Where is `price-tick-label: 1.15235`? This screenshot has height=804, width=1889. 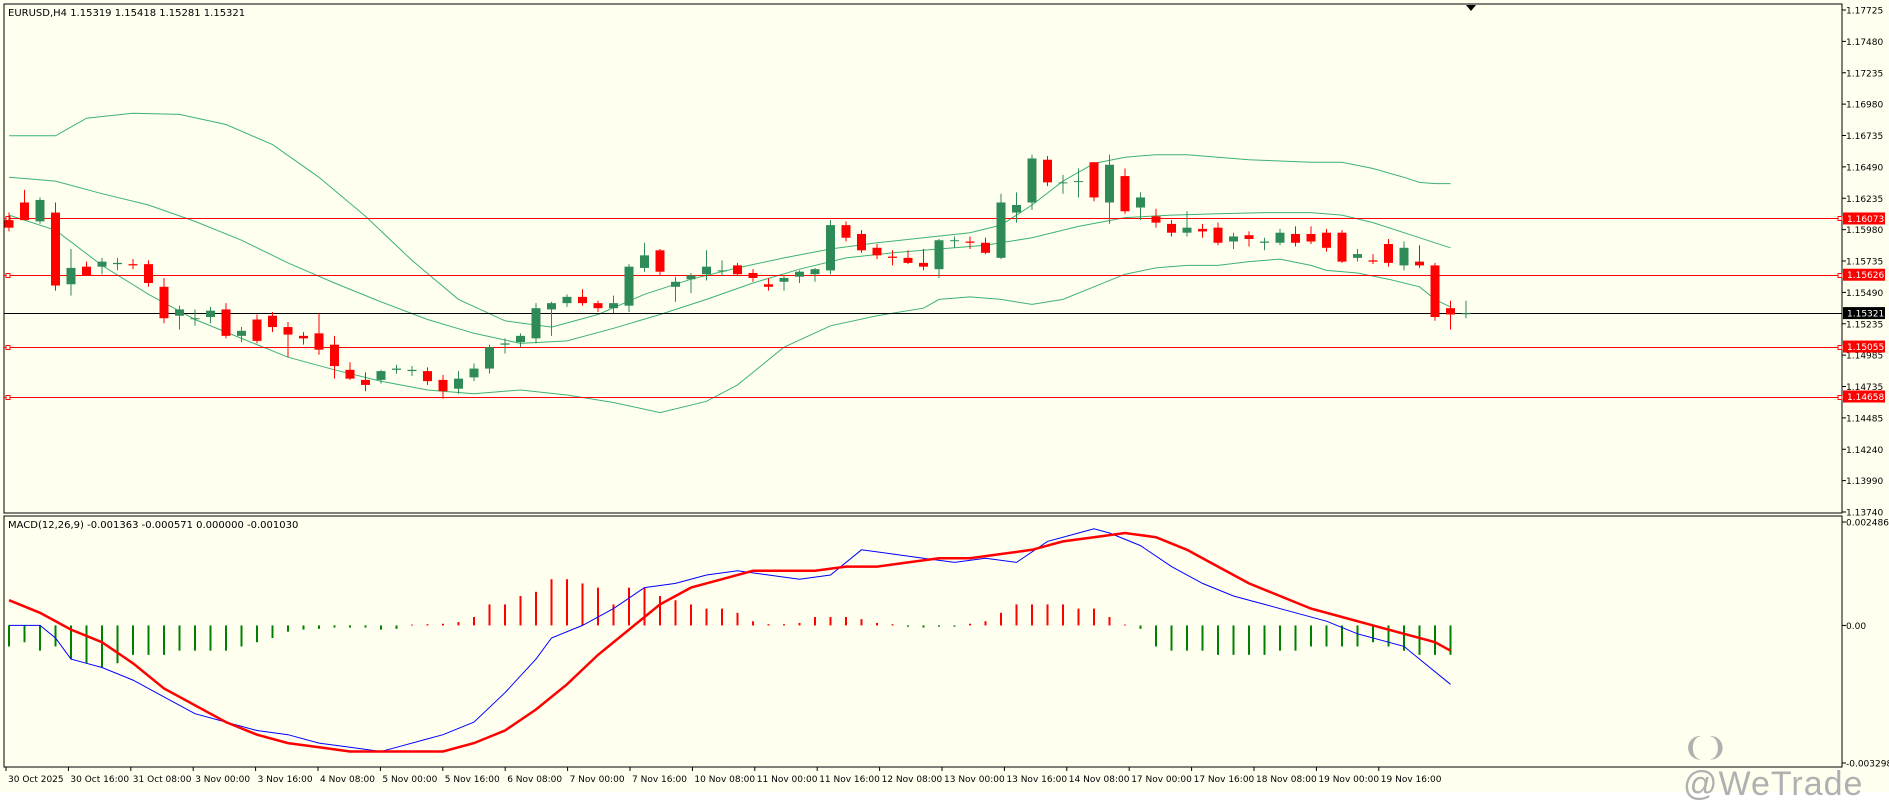 price-tick-label: 1.15235 is located at coordinates (1864, 325).